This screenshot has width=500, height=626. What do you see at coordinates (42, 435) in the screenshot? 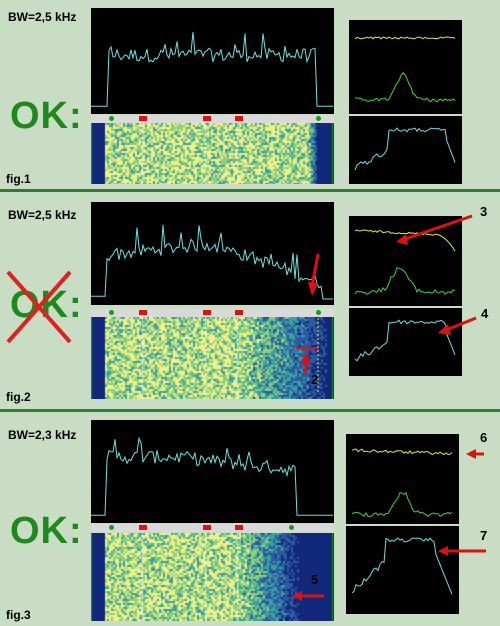
I see `bandwidth-label: BW=2,3 kHz` at bounding box center [42, 435].